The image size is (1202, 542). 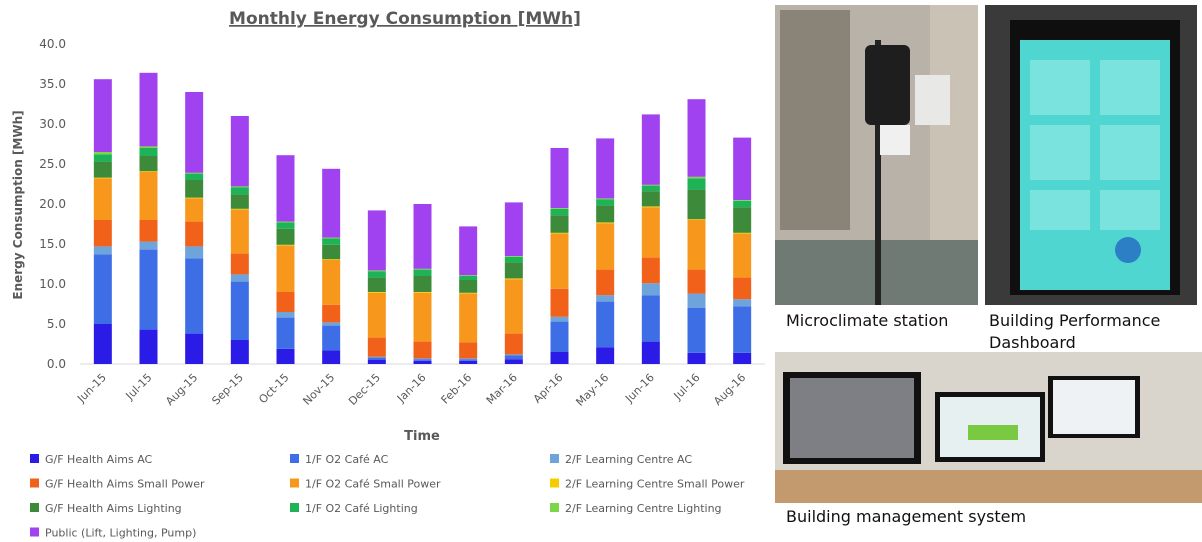 What do you see at coordinates (988, 427) in the screenshot?
I see `bms-photo` at bounding box center [988, 427].